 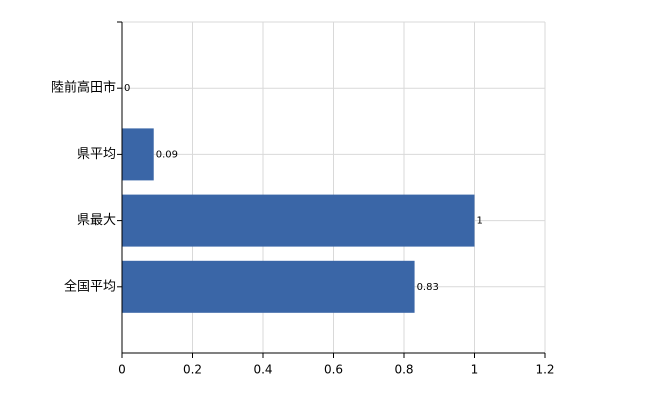 What do you see at coordinates (403, 370) in the screenshot?
I see `x-tick-label: 0.8` at bounding box center [403, 370].